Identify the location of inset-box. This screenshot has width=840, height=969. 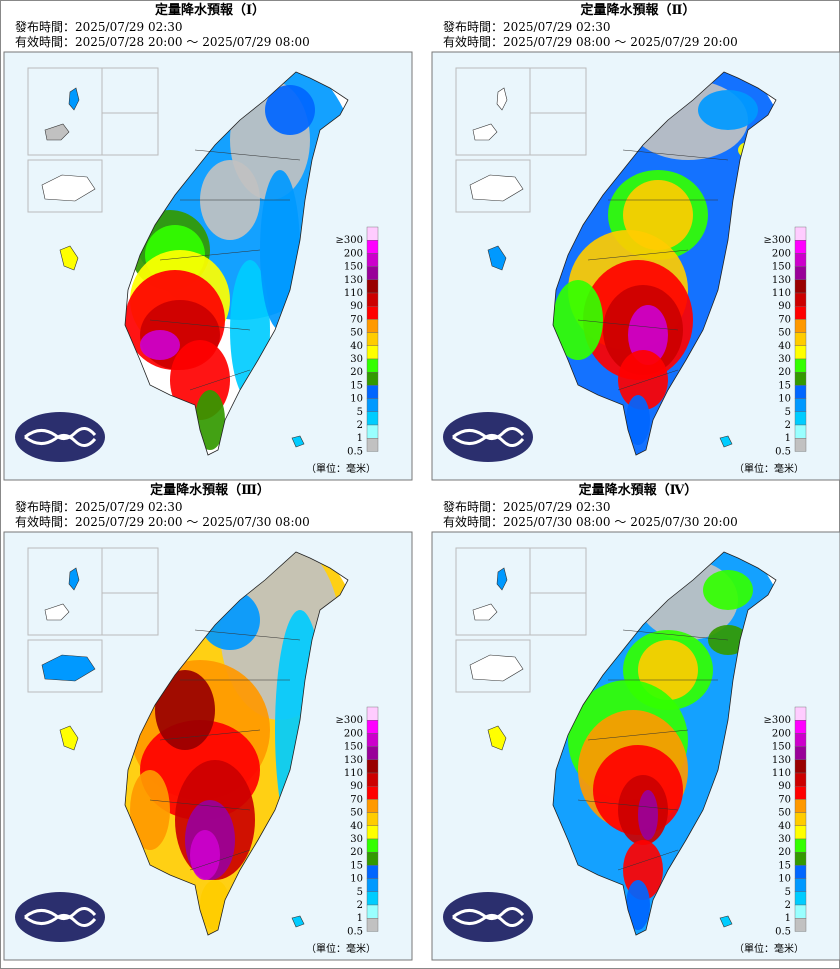
(65, 186).